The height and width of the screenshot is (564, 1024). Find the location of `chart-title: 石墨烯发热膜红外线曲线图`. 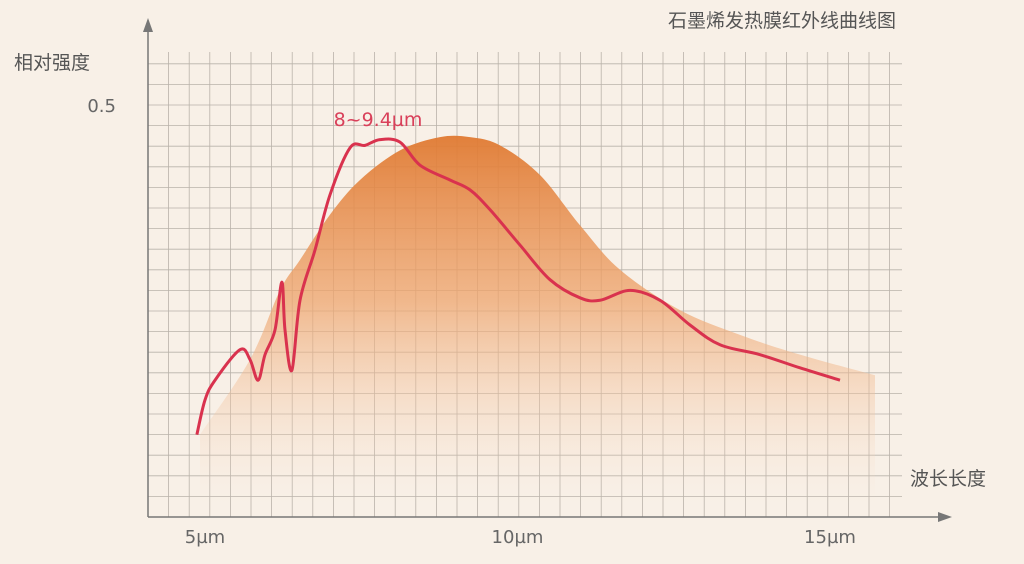

chart-title: 石墨烯发热膜红外线曲线图 is located at coordinates (782, 21).